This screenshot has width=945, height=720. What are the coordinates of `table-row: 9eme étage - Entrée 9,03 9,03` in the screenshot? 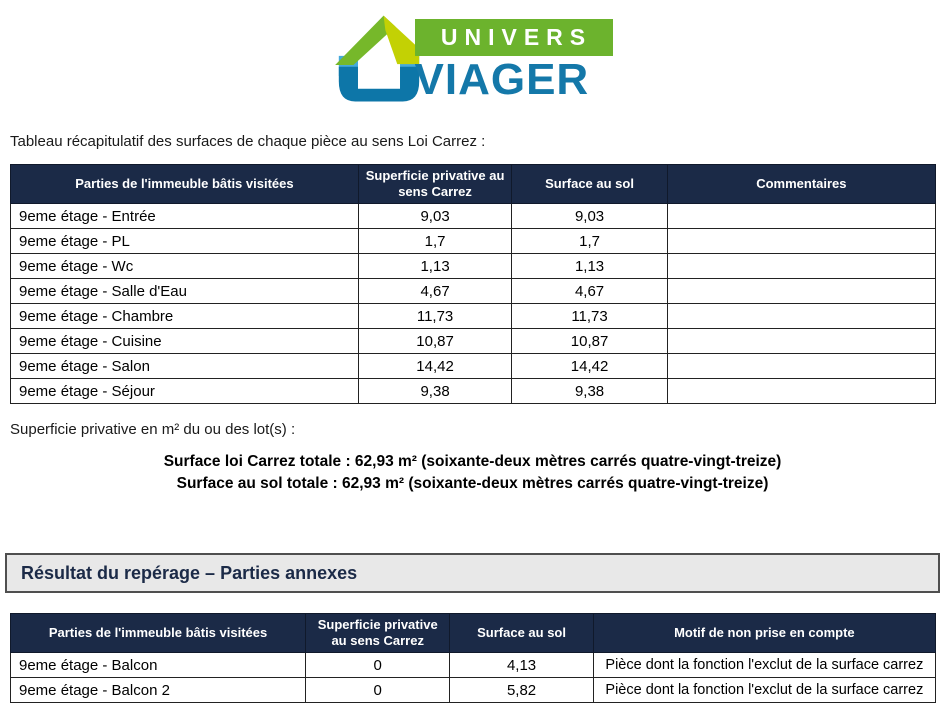 It's located at (473, 216).